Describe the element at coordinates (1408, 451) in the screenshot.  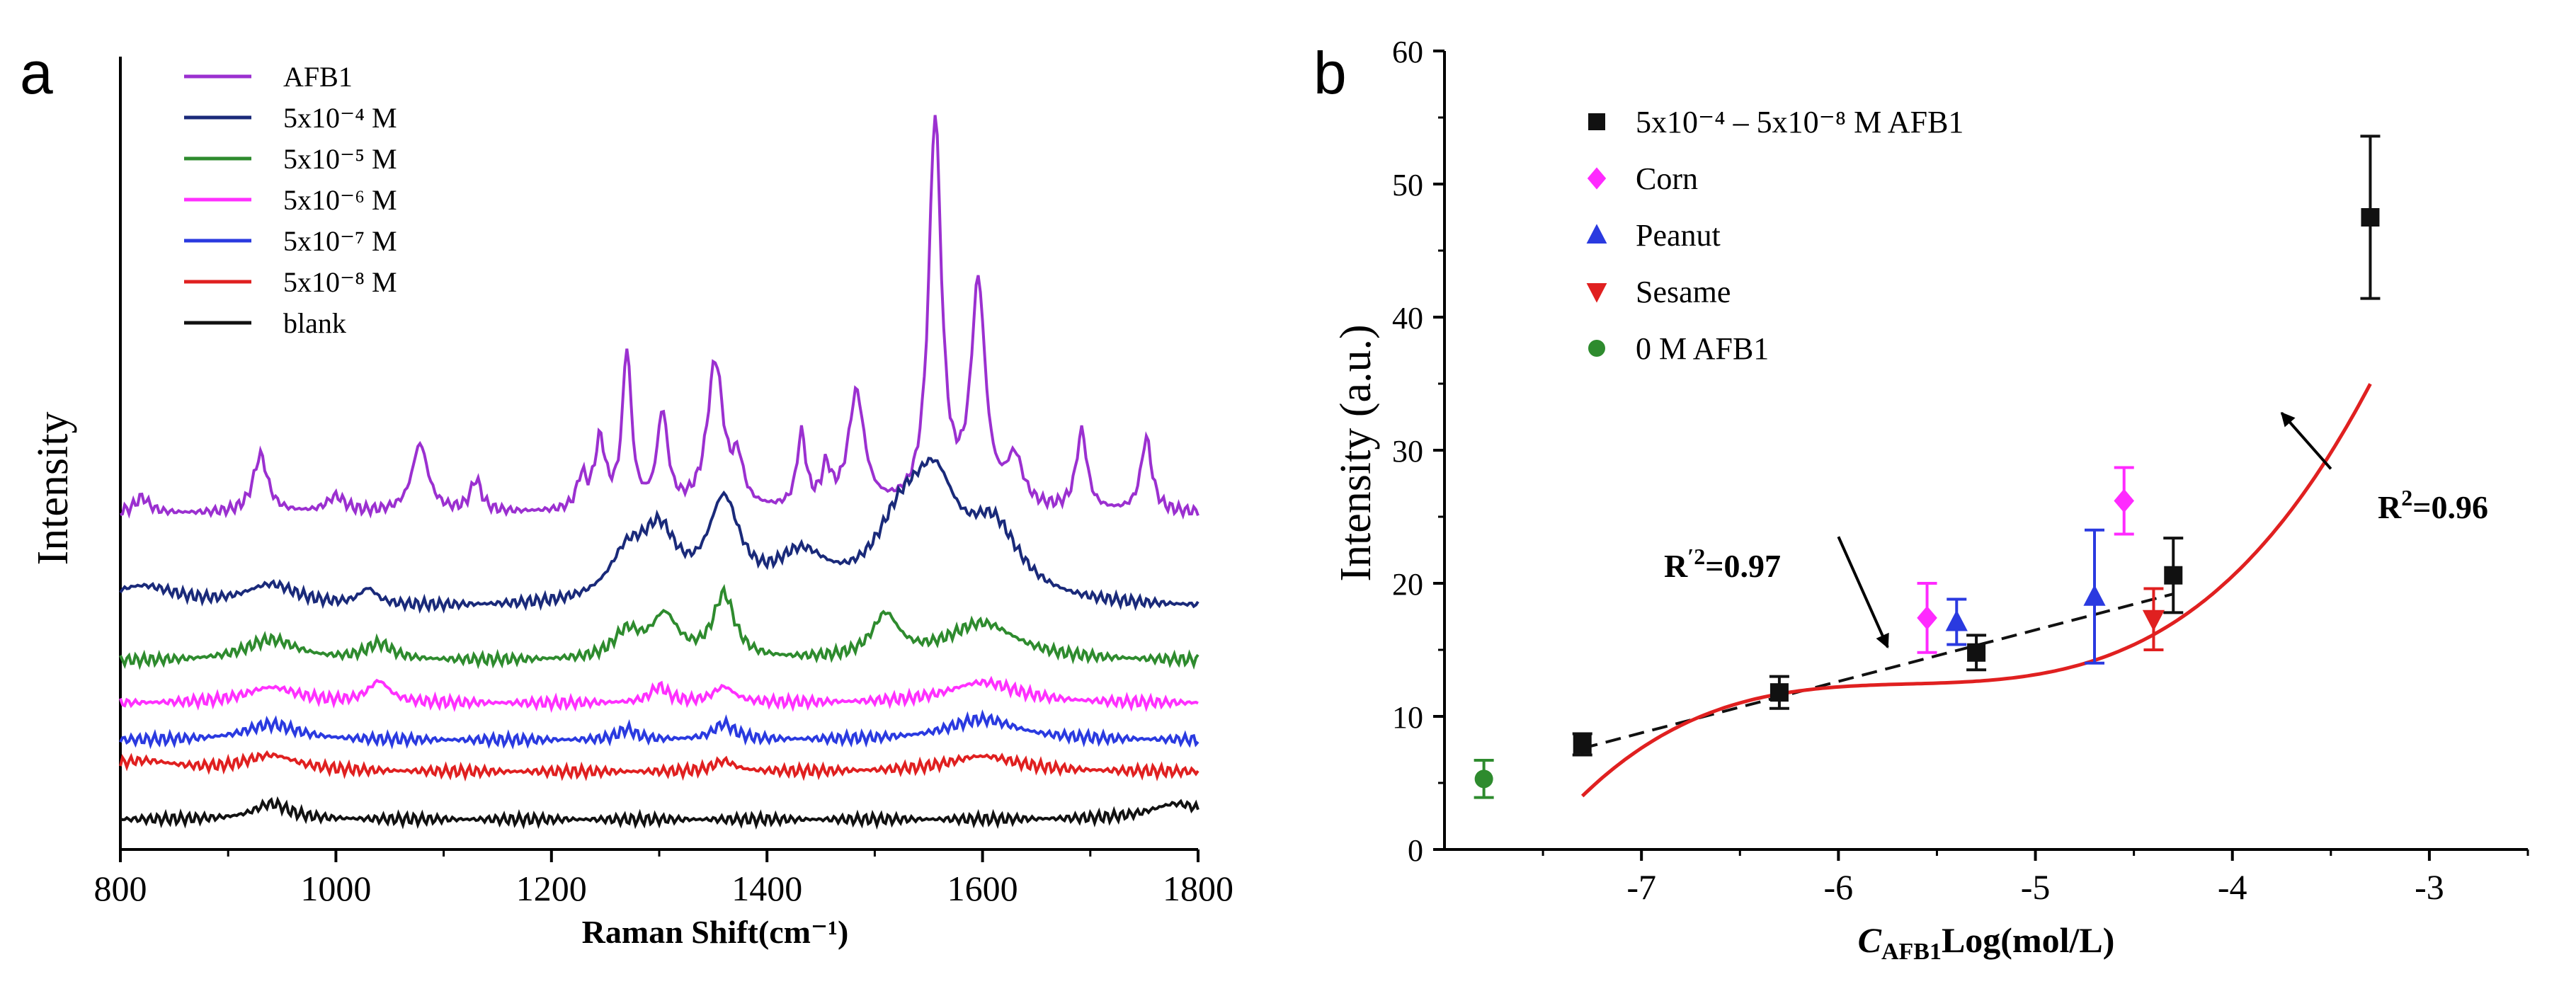
I see `panel-b-ytick-label: 30` at that location.